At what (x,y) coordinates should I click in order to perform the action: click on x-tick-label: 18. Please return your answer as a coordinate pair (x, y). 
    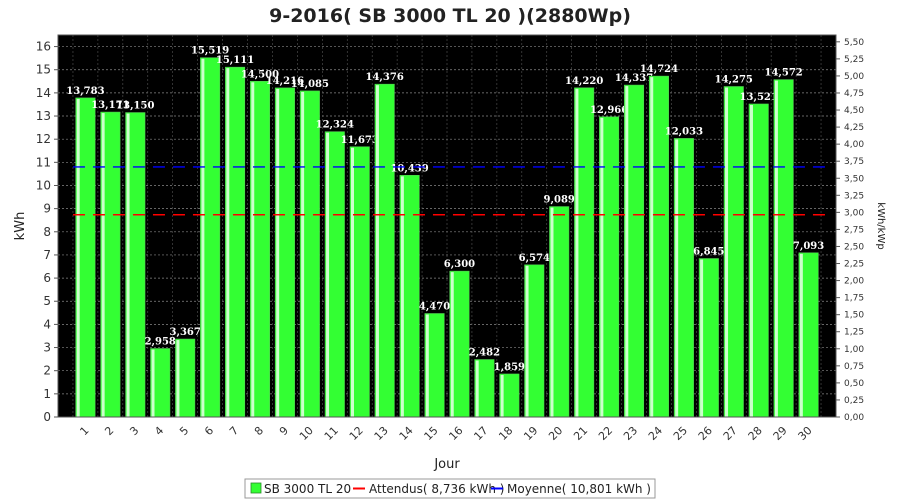
    Looking at the image, I should click on (505, 433).